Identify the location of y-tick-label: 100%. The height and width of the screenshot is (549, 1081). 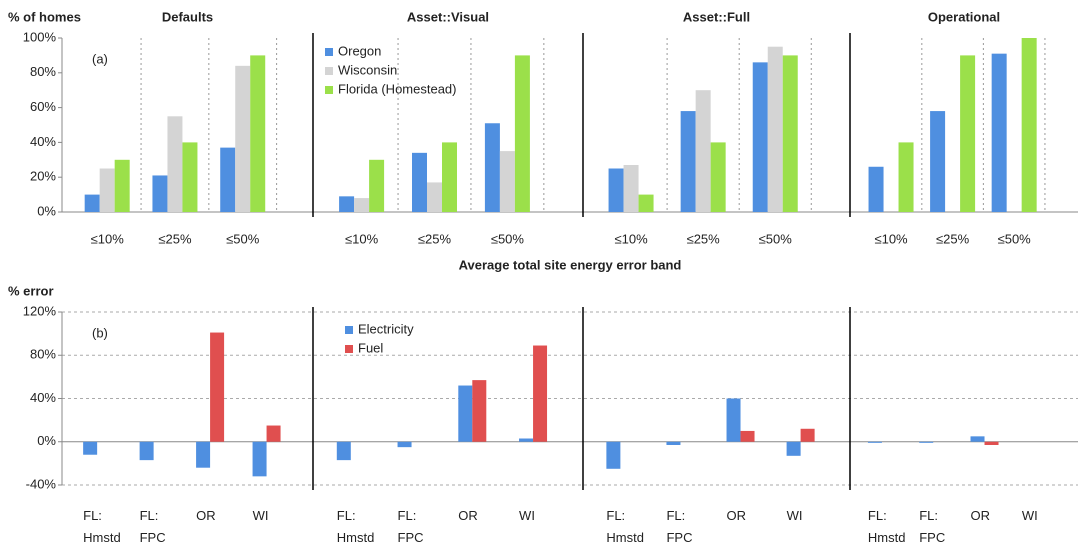
(40, 36).